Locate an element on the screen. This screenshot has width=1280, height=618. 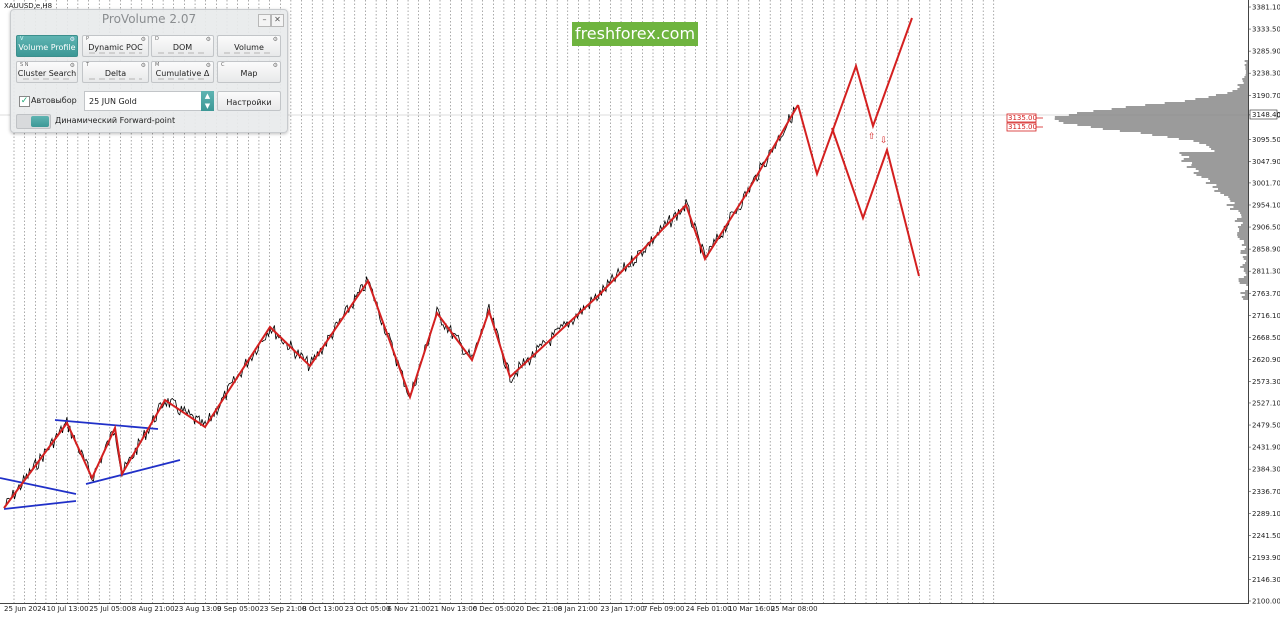
price-tick-label: 2620.90 is located at coordinates (1266, 360).